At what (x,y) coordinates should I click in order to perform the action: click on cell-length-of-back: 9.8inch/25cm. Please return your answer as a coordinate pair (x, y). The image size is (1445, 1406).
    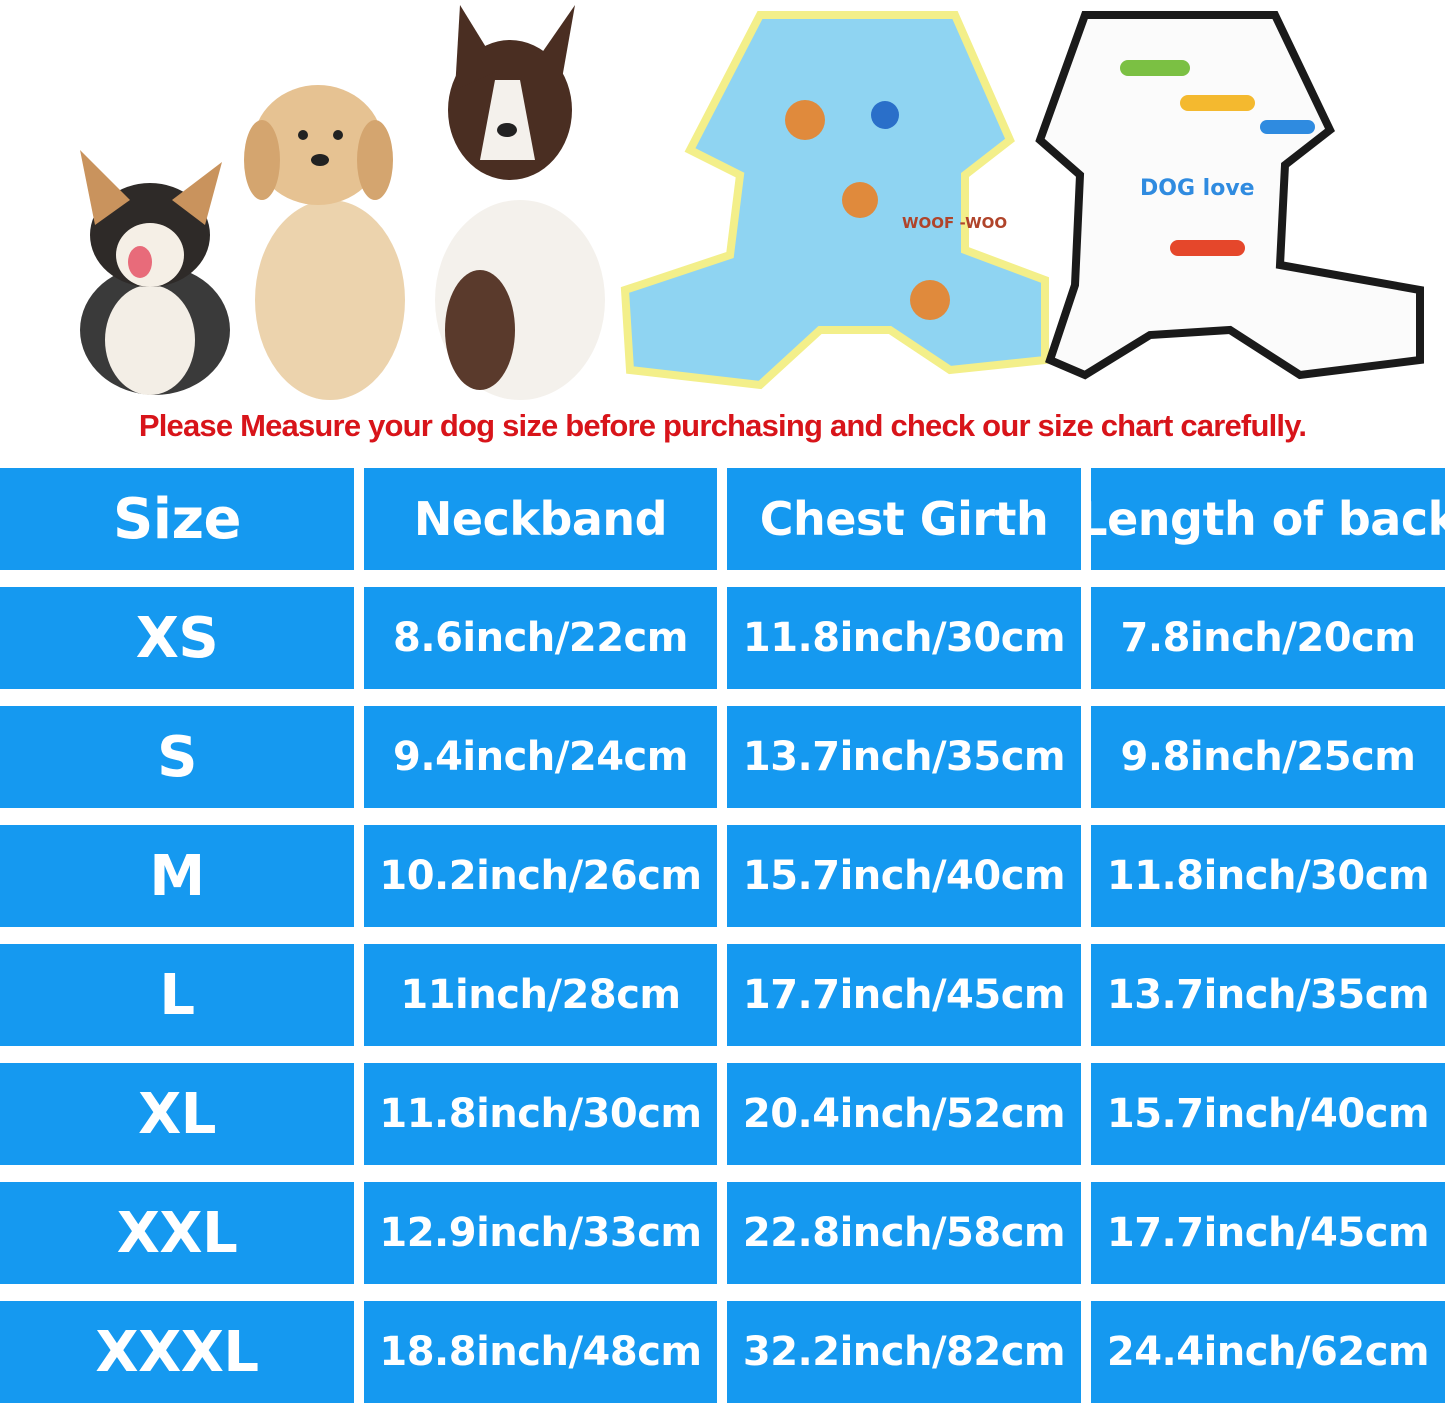
    Looking at the image, I should click on (1268, 757).